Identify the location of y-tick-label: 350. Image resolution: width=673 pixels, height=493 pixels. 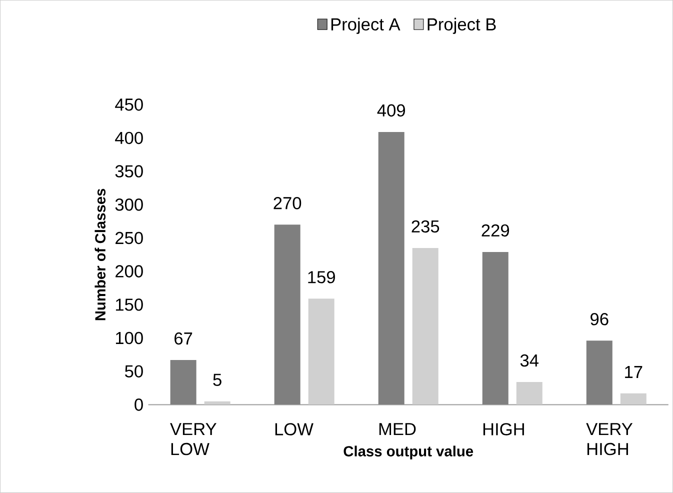
(129, 171).